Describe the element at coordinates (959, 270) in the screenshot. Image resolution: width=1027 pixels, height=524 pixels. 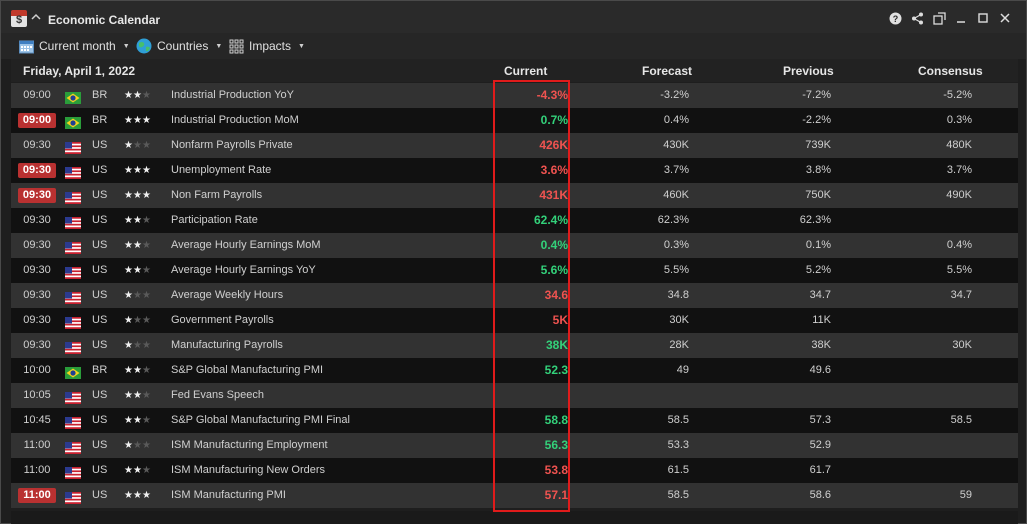
I see `consensus-value: 5.5%` at that location.